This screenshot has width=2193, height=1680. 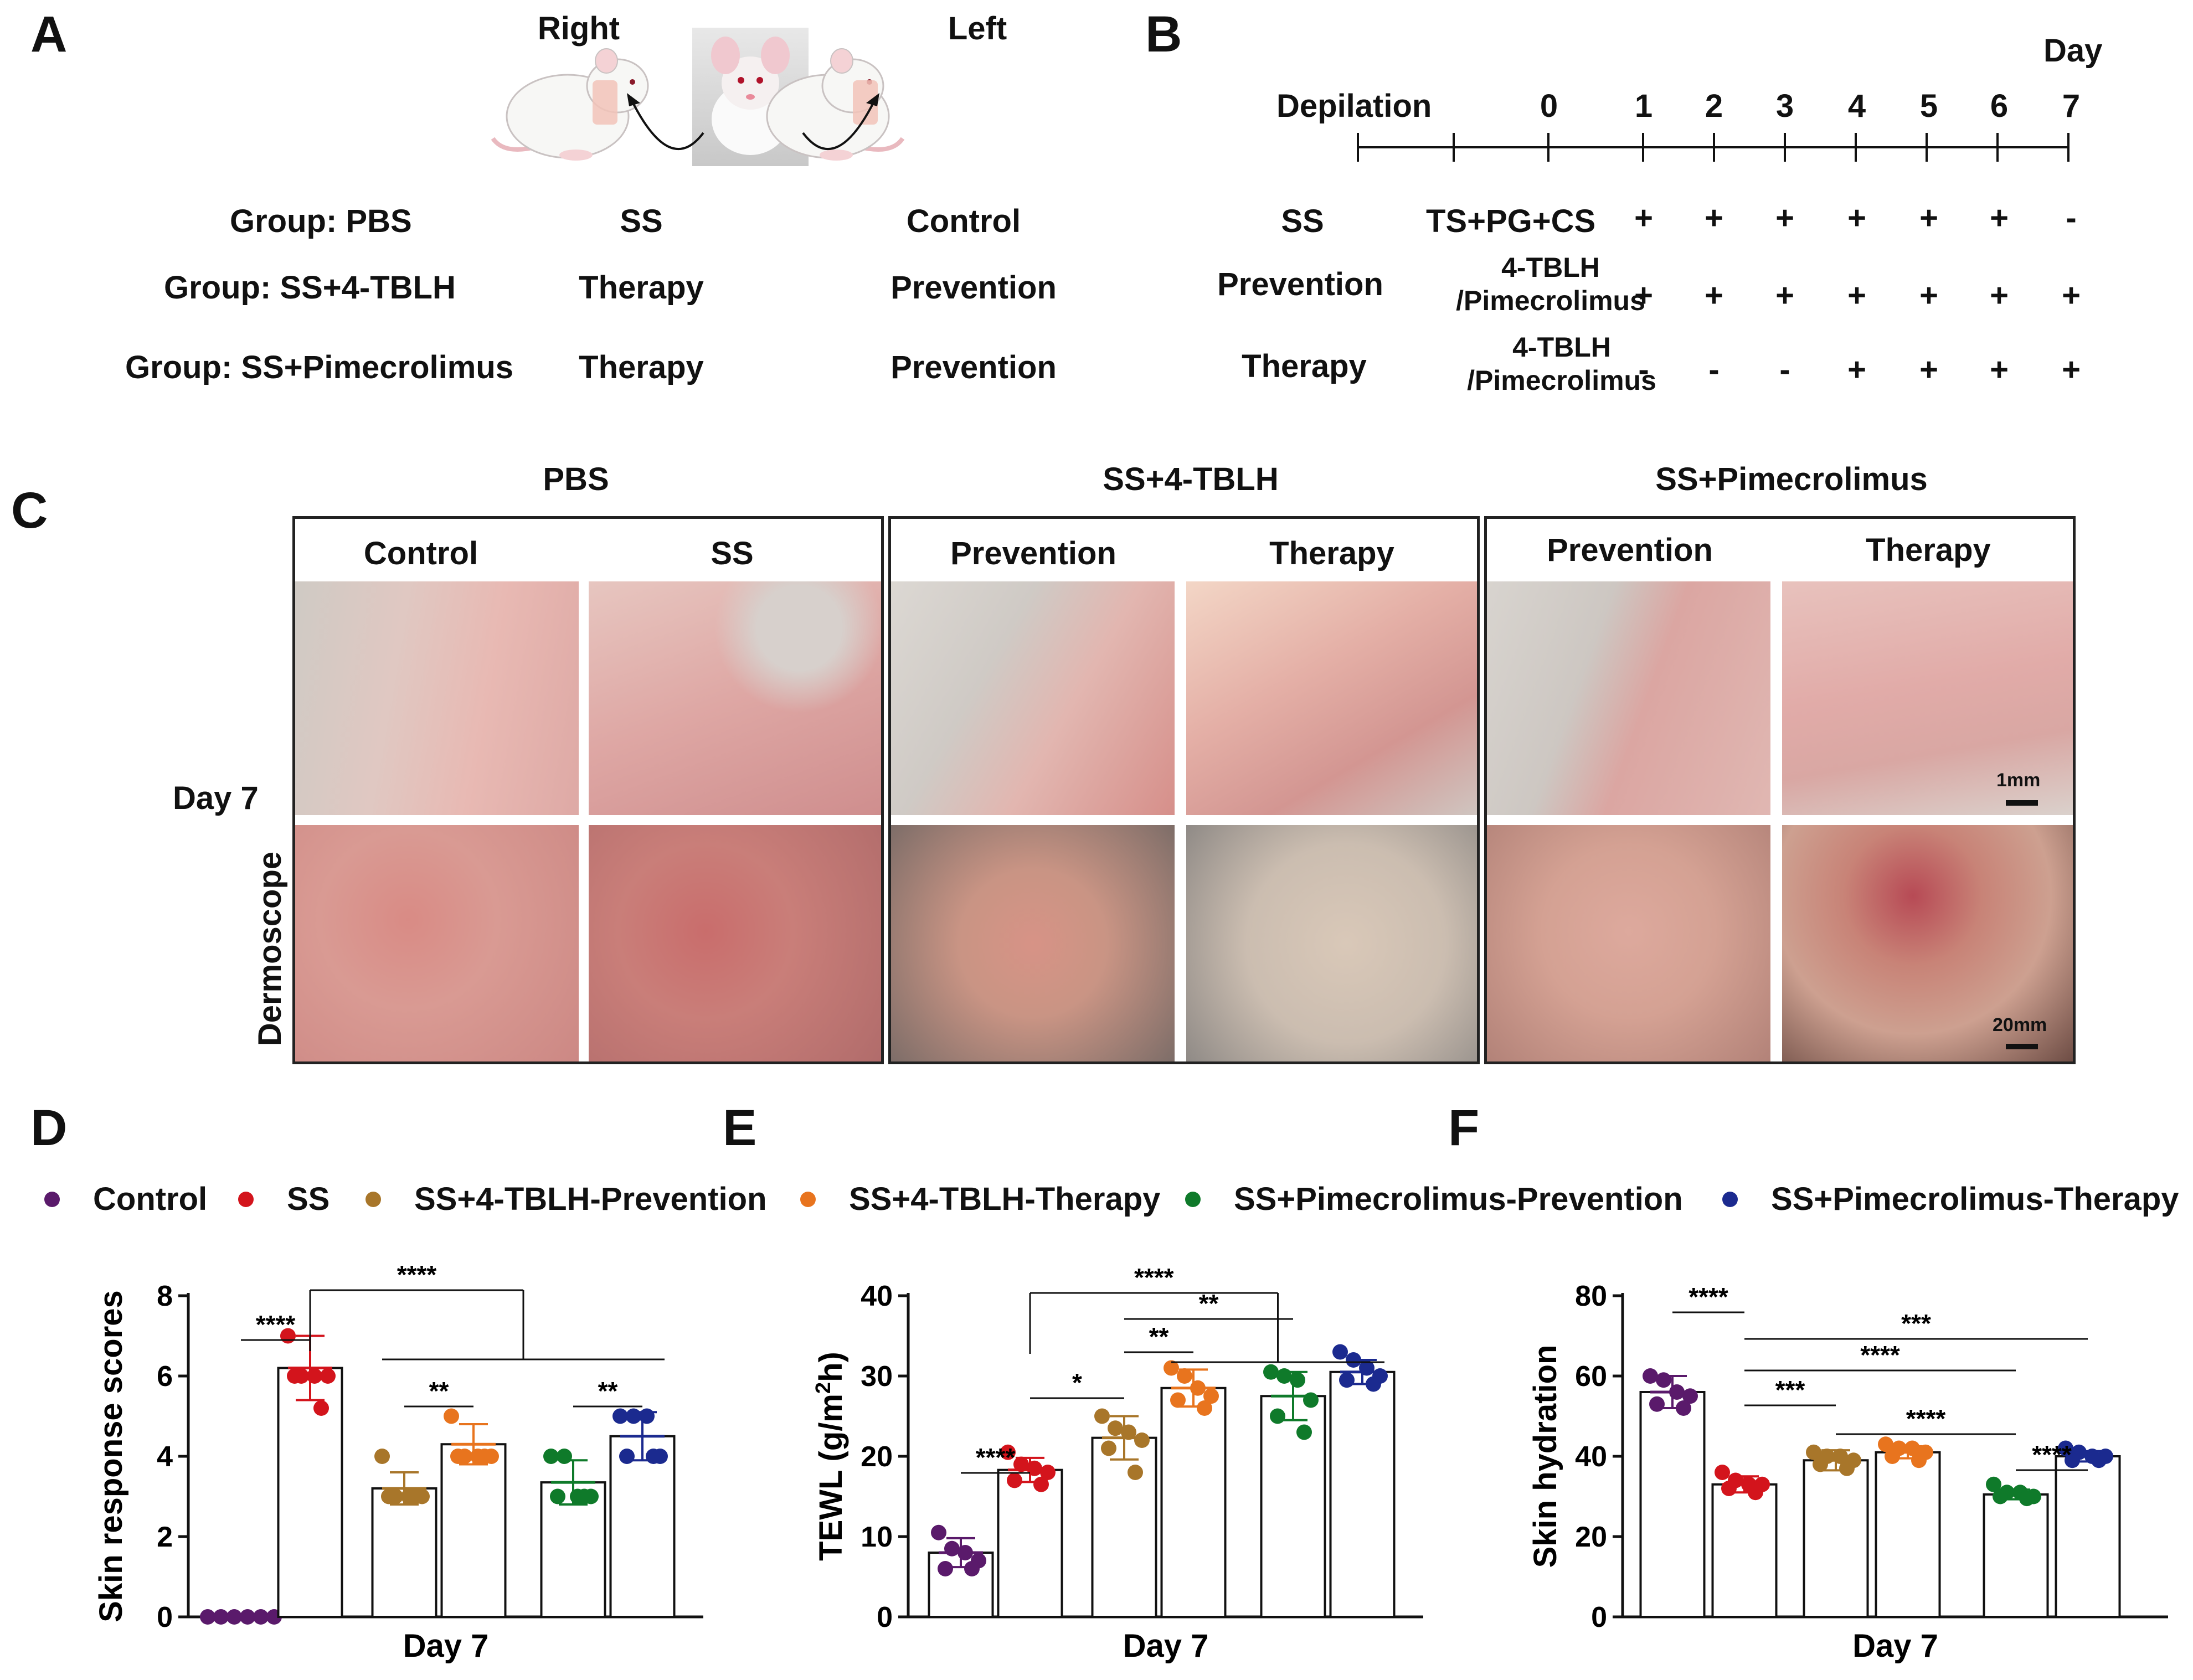 What do you see at coordinates (165, 1377) in the screenshot?
I see `y-tick-label: 6` at bounding box center [165, 1377].